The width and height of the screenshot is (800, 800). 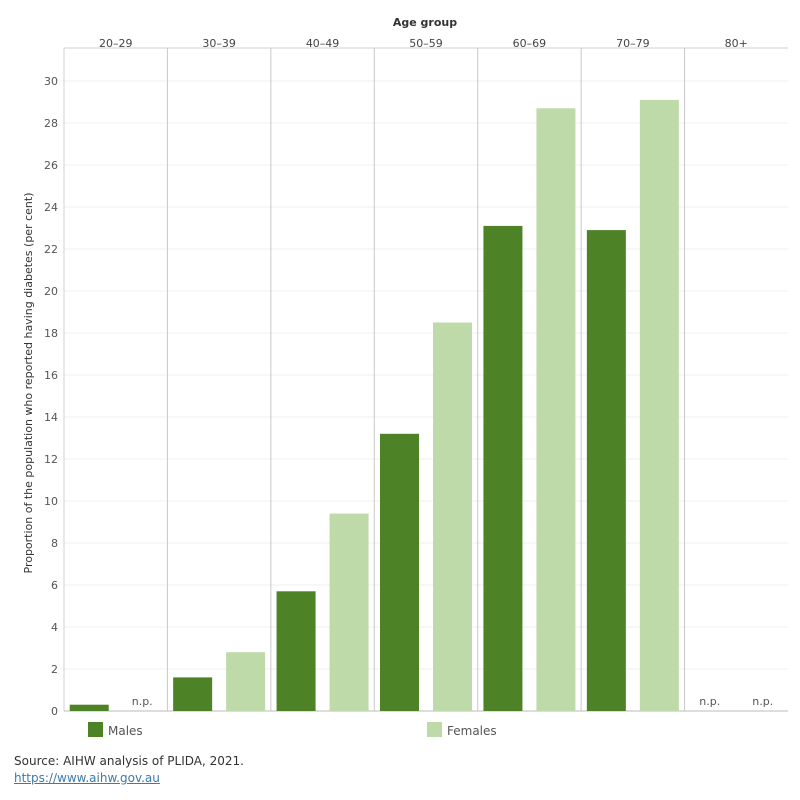 What do you see at coordinates (54, 585) in the screenshot?
I see `y-tick-label: 6` at bounding box center [54, 585].